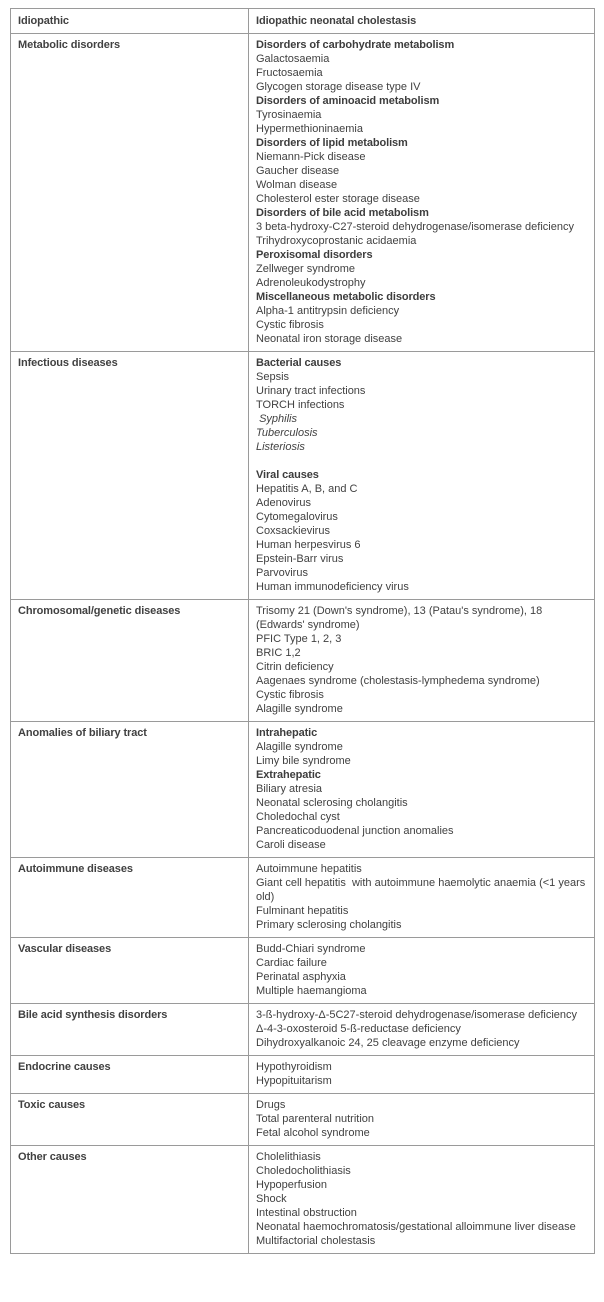  I want to click on detail-spacer, so click(421, 461).